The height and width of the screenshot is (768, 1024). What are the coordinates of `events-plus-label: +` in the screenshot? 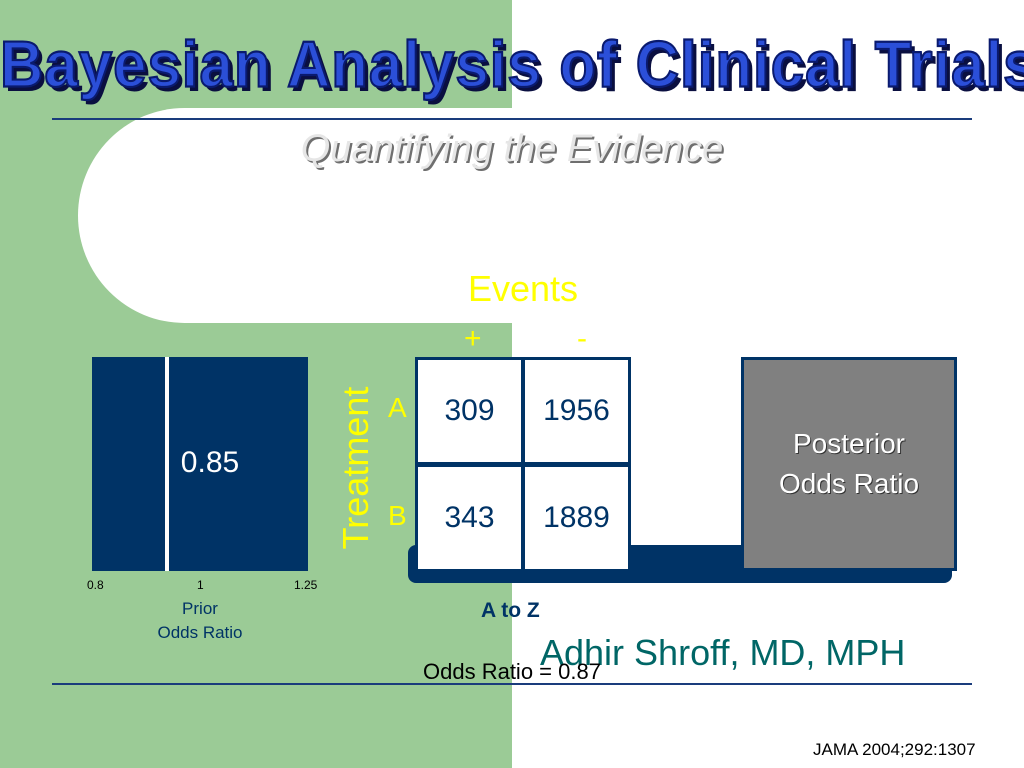 It's located at (473, 338).